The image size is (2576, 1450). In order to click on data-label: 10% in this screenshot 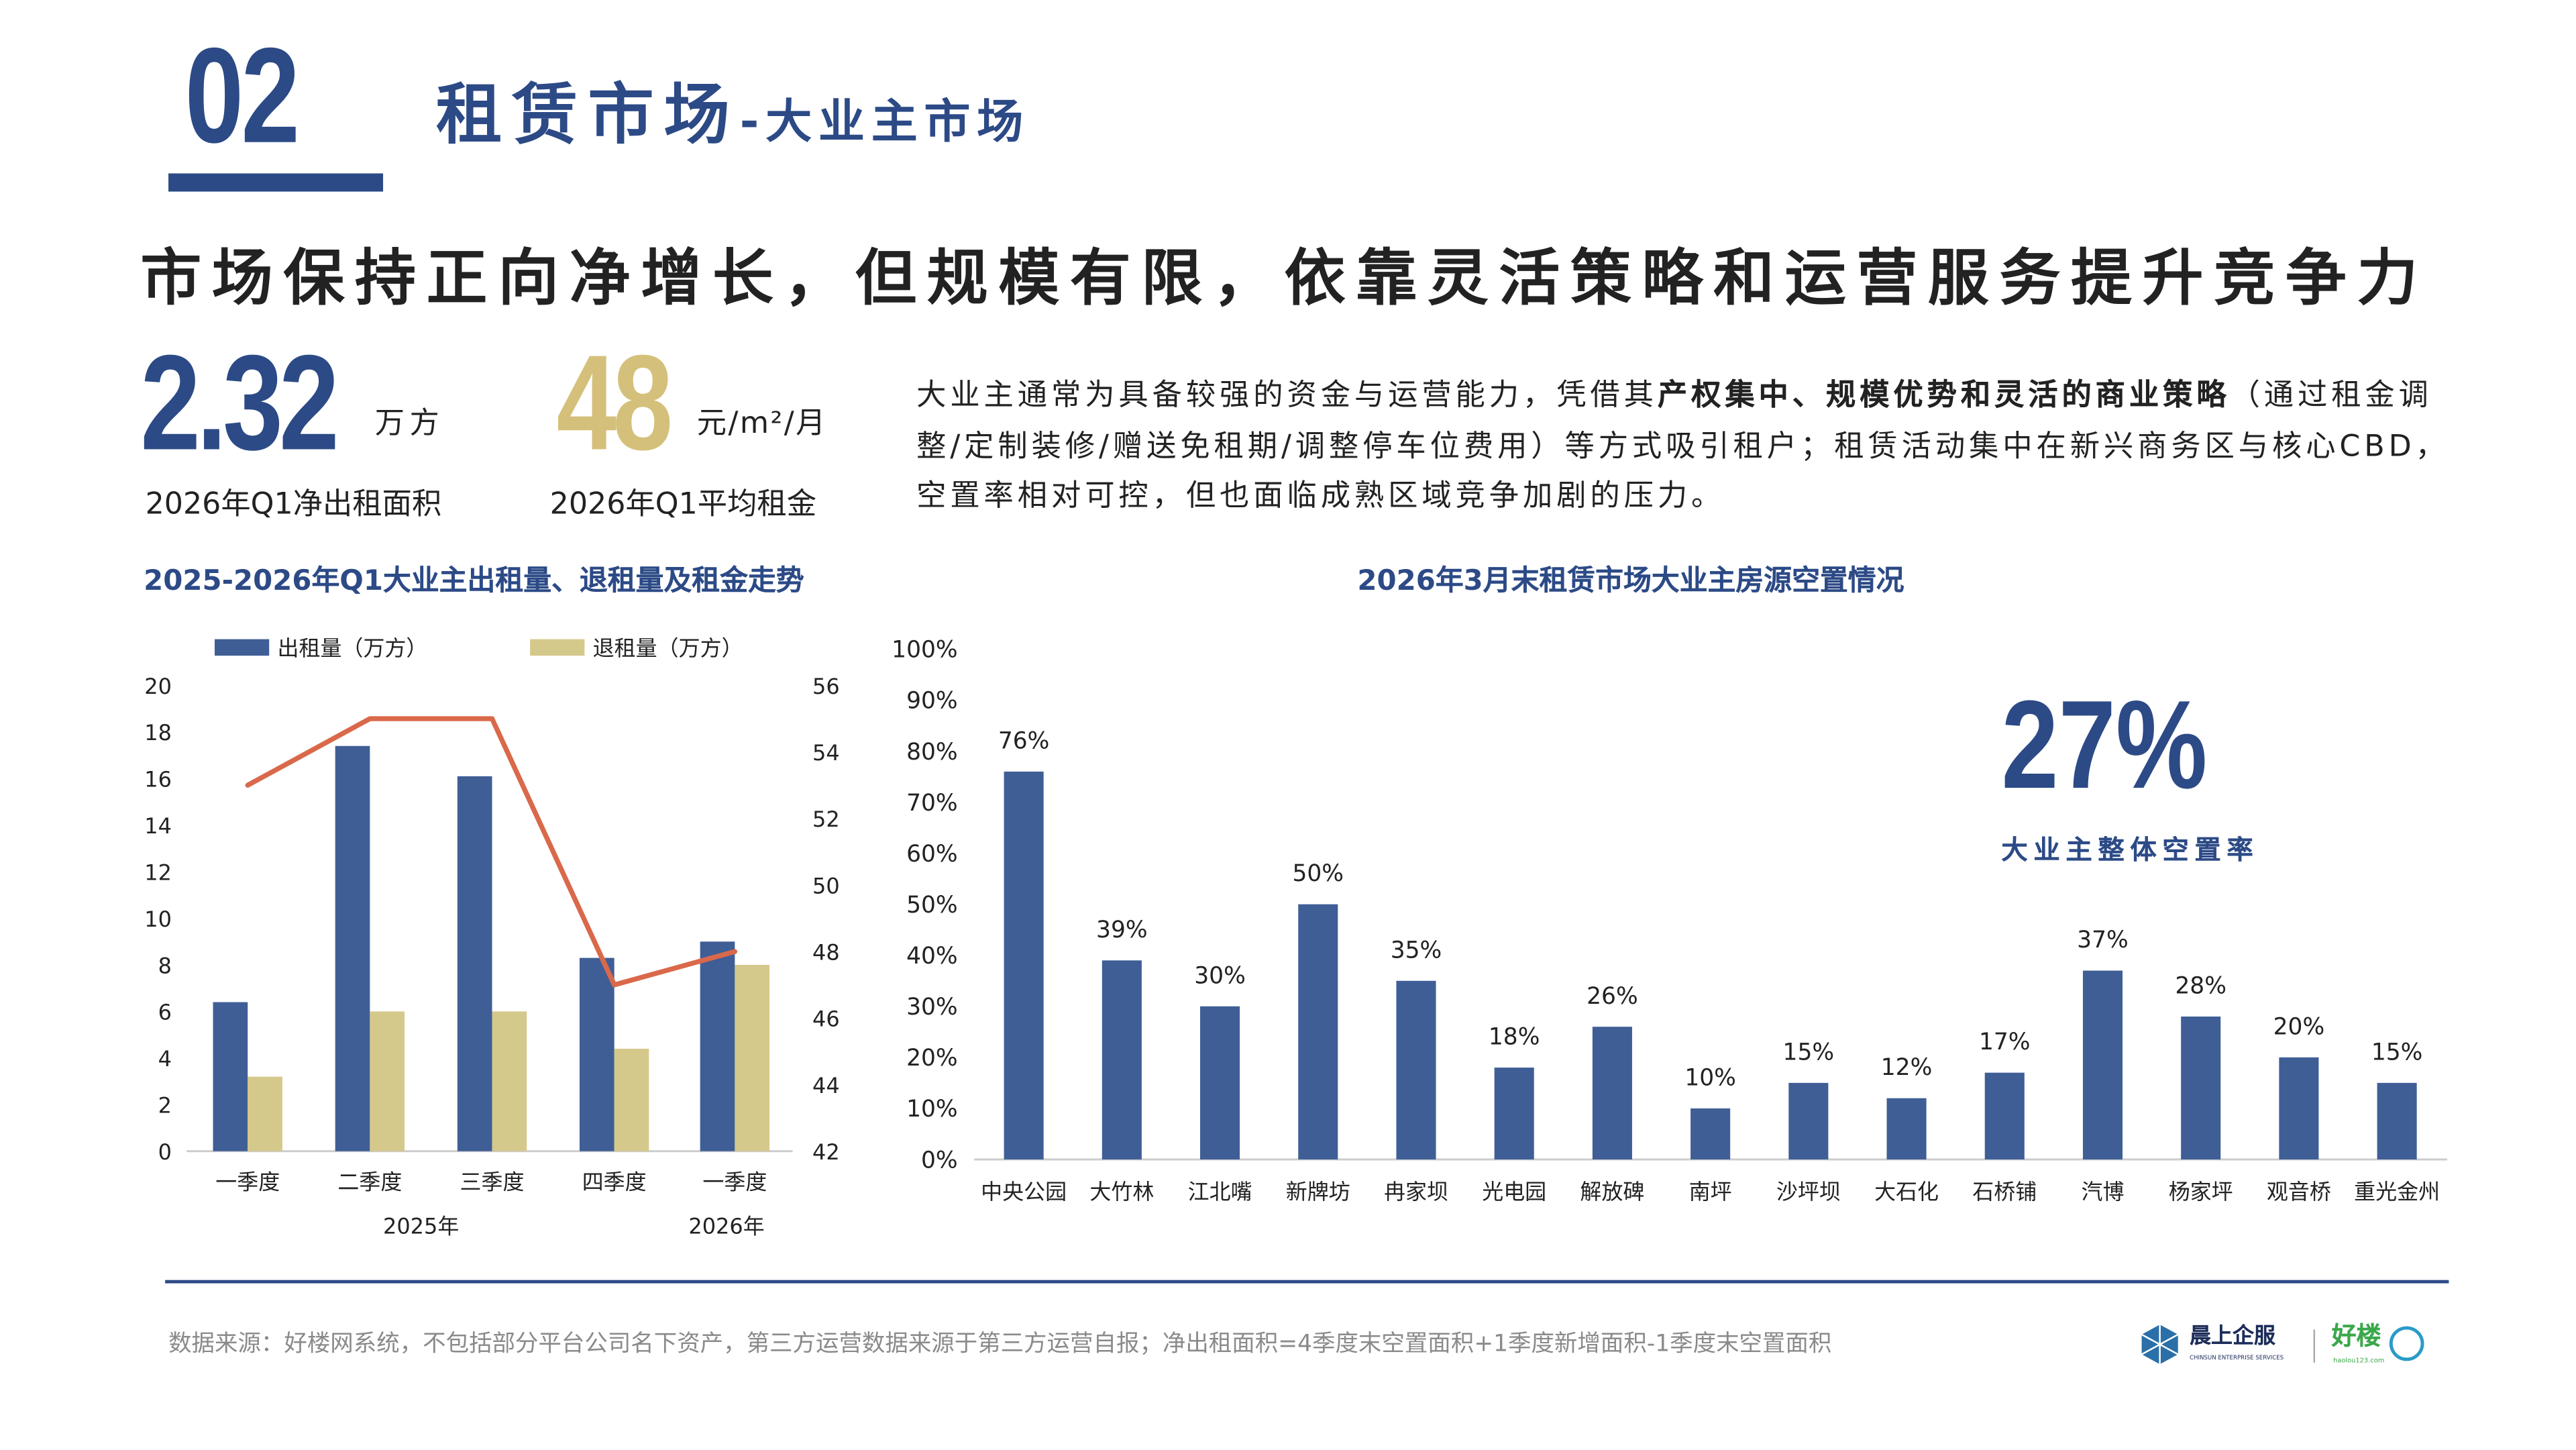, I will do `click(1710, 1077)`.